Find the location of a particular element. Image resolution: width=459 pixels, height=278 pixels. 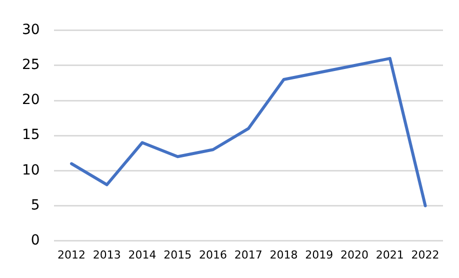

x-tick-label: 2017 is located at coordinates (248, 255).